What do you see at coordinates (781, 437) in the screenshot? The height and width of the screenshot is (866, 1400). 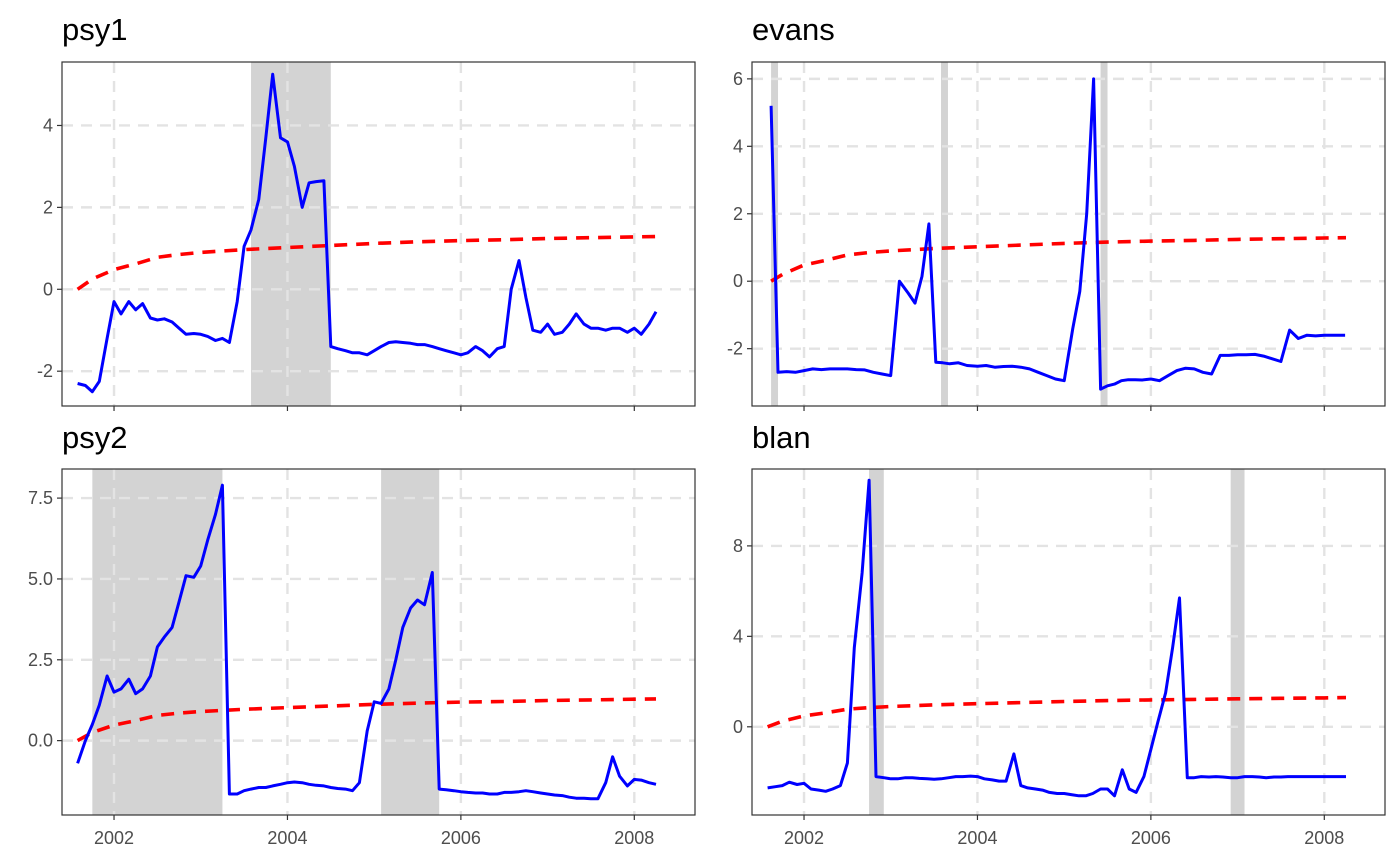 I see `panel-title: blan` at bounding box center [781, 437].